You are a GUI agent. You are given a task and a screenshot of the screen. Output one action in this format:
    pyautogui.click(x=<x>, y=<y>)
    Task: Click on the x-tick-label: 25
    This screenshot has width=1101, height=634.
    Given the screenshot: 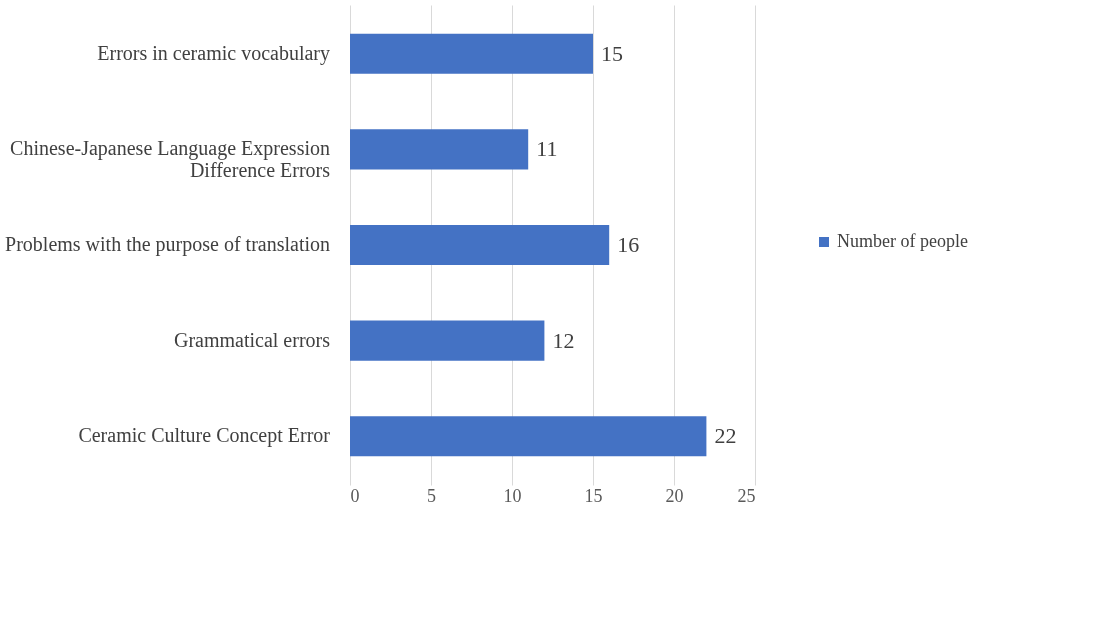 What is the action you would take?
    pyautogui.click(x=746, y=495)
    